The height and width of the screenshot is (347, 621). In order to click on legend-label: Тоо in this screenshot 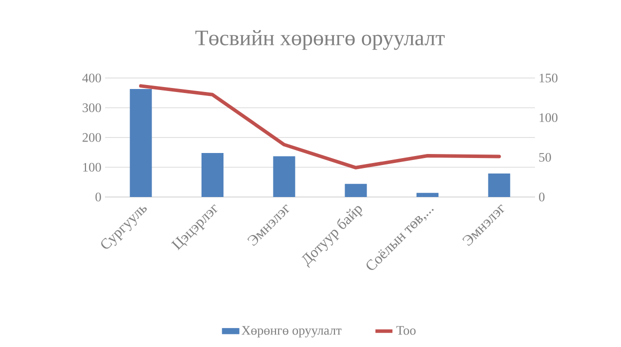, I will do `click(406, 330)`.